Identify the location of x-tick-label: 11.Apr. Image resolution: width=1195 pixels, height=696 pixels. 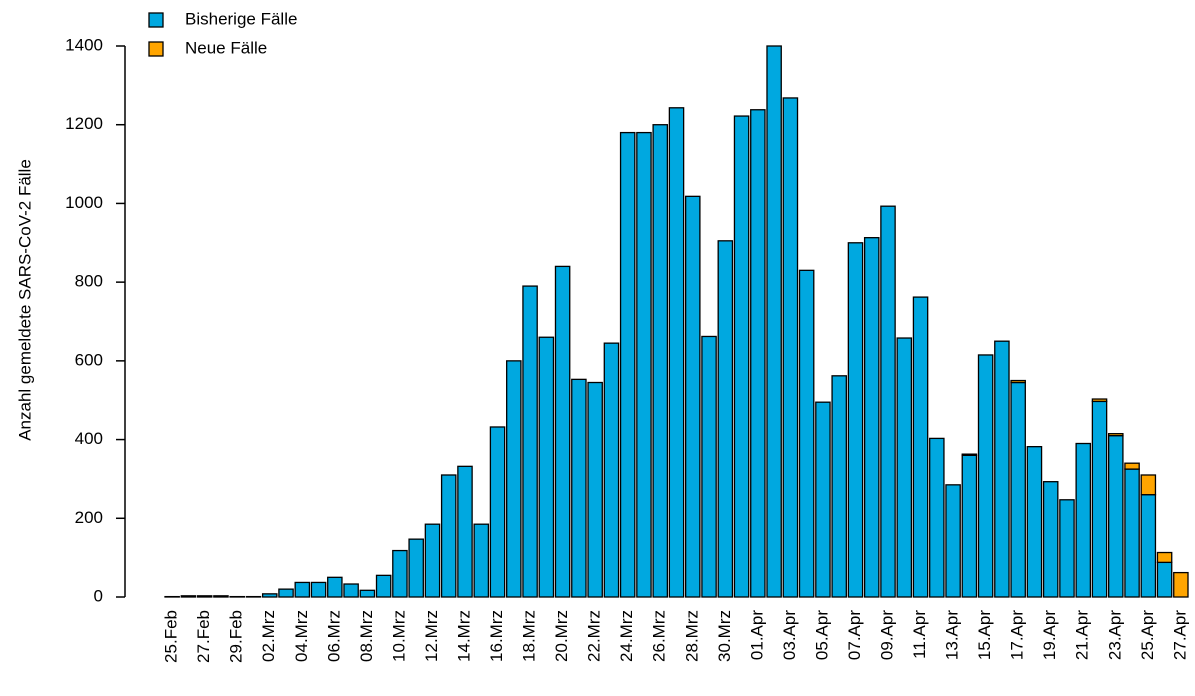
(919, 634).